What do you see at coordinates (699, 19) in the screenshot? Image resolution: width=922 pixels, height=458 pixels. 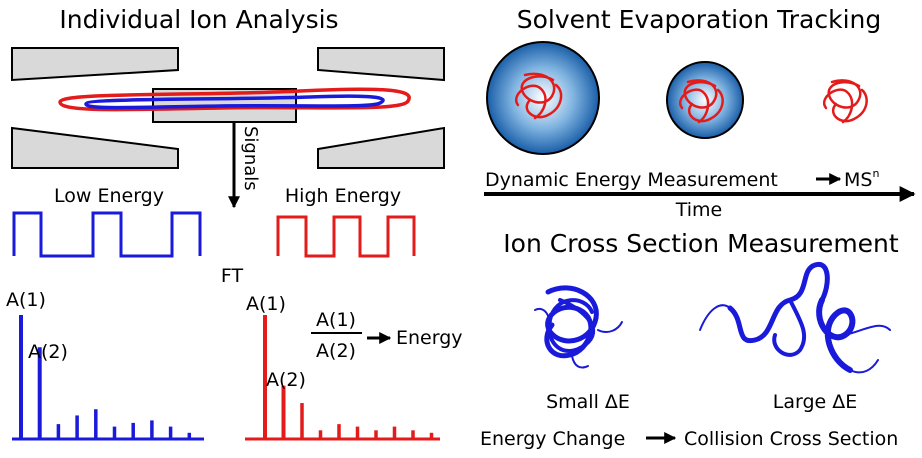 I see `evaporation-panel-title: Solvent Evaporation Tracking` at bounding box center [699, 19].